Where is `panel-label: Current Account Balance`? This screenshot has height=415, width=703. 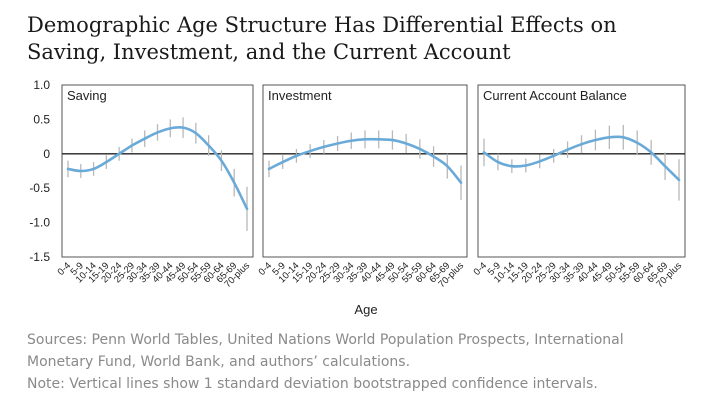
panel-label: Current Account Balance is located at coordinates (555, 95).